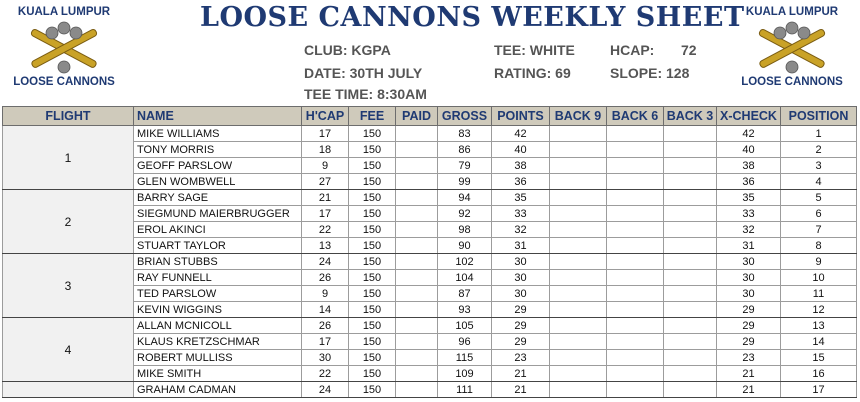 This screenshot has width=860, height=402. What do you see at coordinates (464, 293) in the screenshot?
I see `gross-cell: 87` at bounding box center [464, 293].